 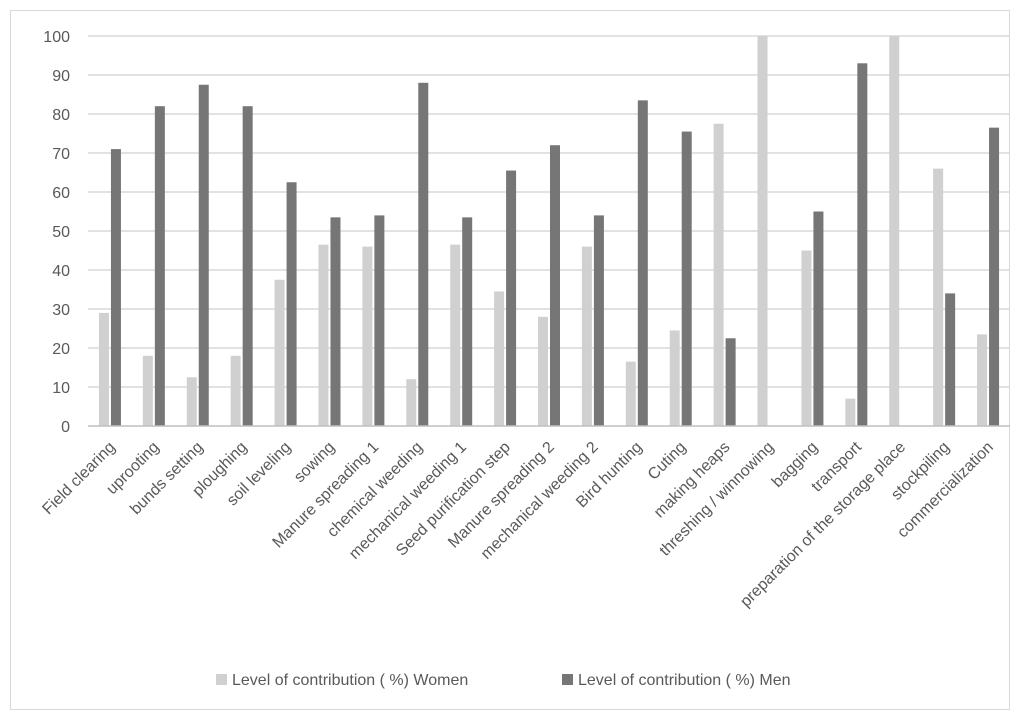 I want to click on y-tick-label: 60, so click(x=61, y=193).